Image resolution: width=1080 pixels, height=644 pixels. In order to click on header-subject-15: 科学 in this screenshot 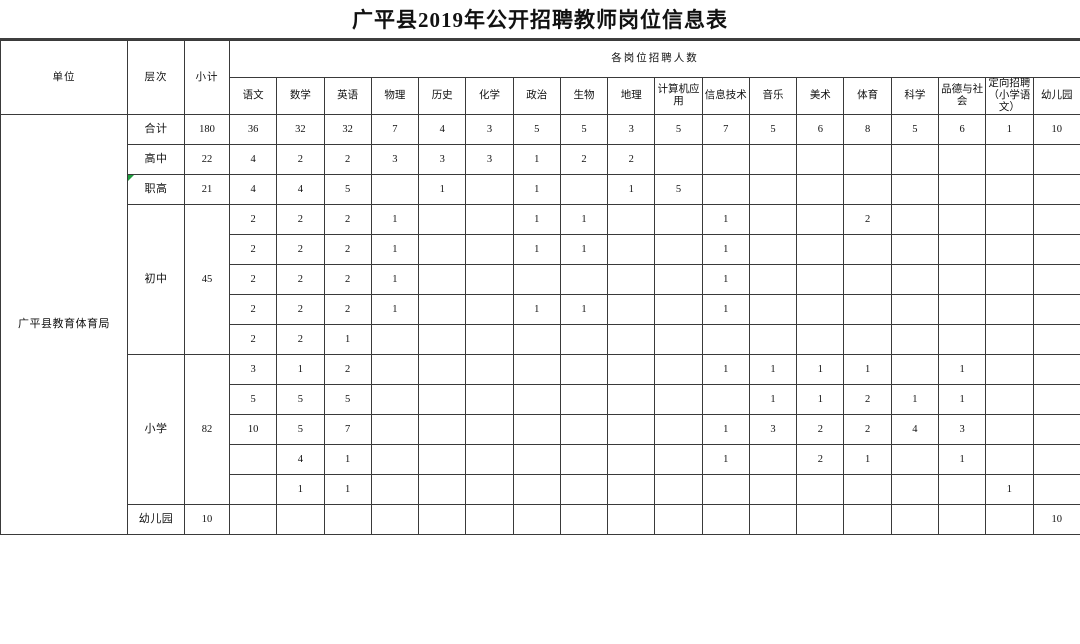, I will do `click(914, 96)`.